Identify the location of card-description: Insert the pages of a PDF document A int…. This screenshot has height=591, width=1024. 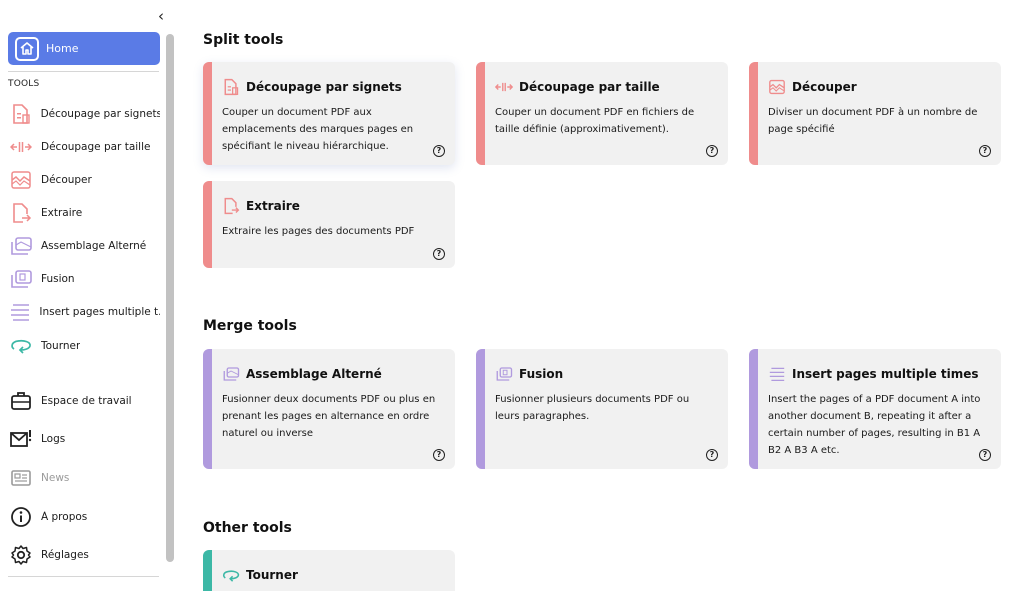
(874, 425).